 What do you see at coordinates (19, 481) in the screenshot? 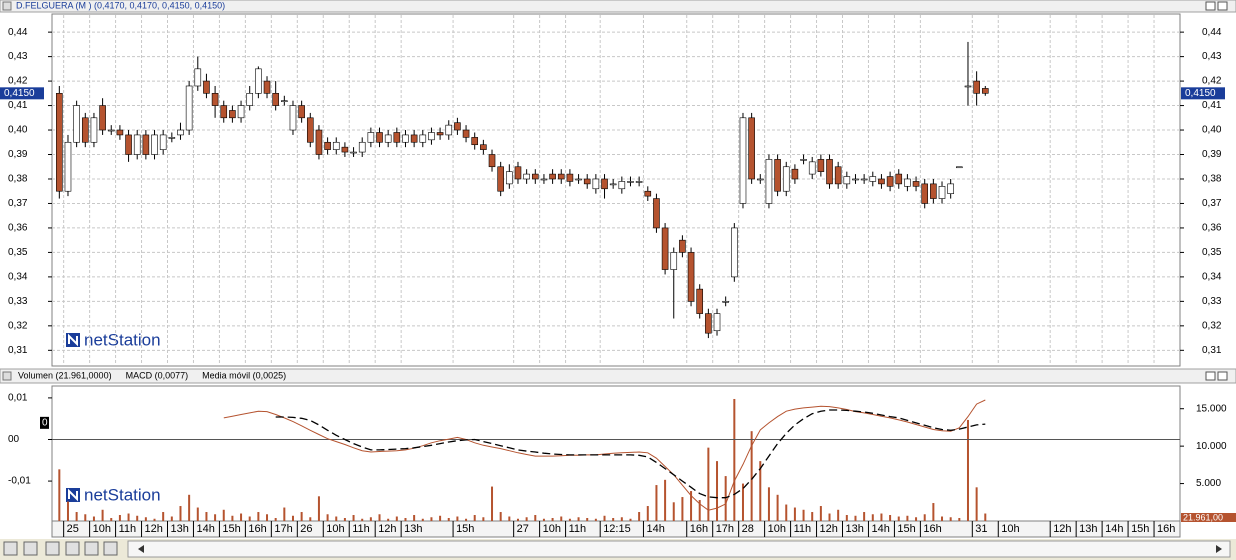
I see `y-tick-label: -0,01` at bounding box center [19, 481].